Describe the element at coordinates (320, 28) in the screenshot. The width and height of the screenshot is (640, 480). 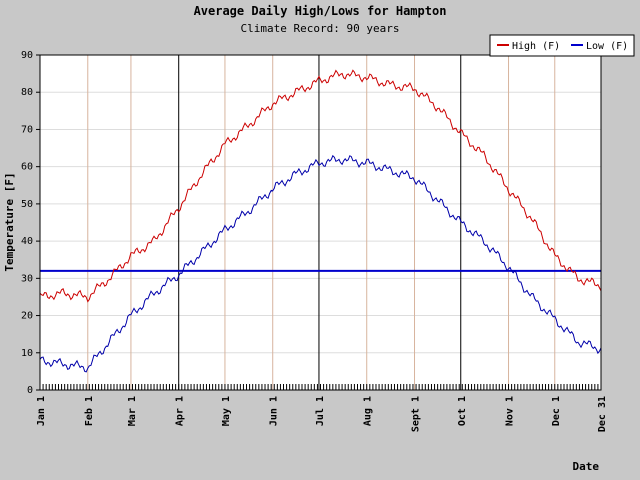
I see `chart-subtitle: Climate Record: 90 years` at that location.